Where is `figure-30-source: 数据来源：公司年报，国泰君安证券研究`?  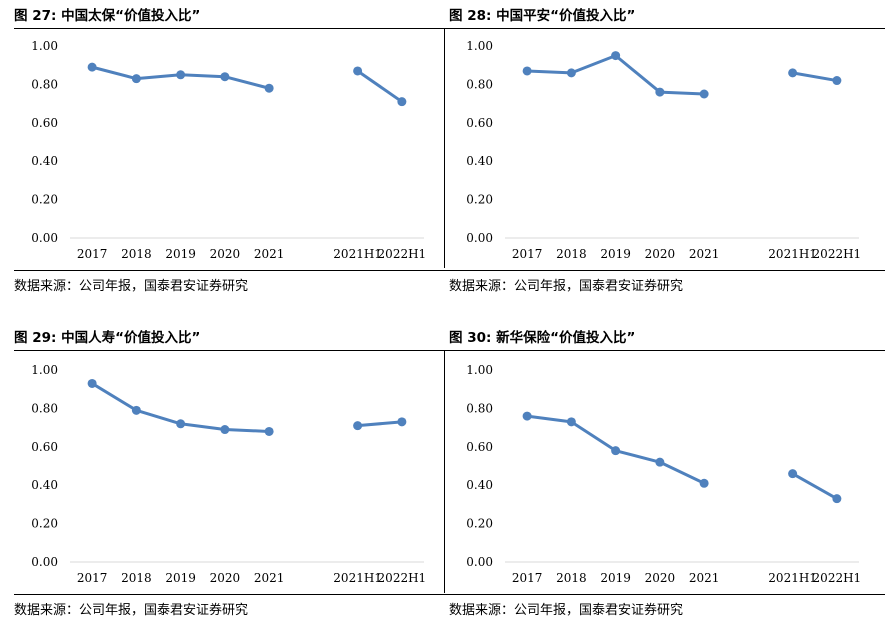 figure-30-source: 数据来源：公司年报，国泰君安证券研究 is located at coordinates (566, 610).